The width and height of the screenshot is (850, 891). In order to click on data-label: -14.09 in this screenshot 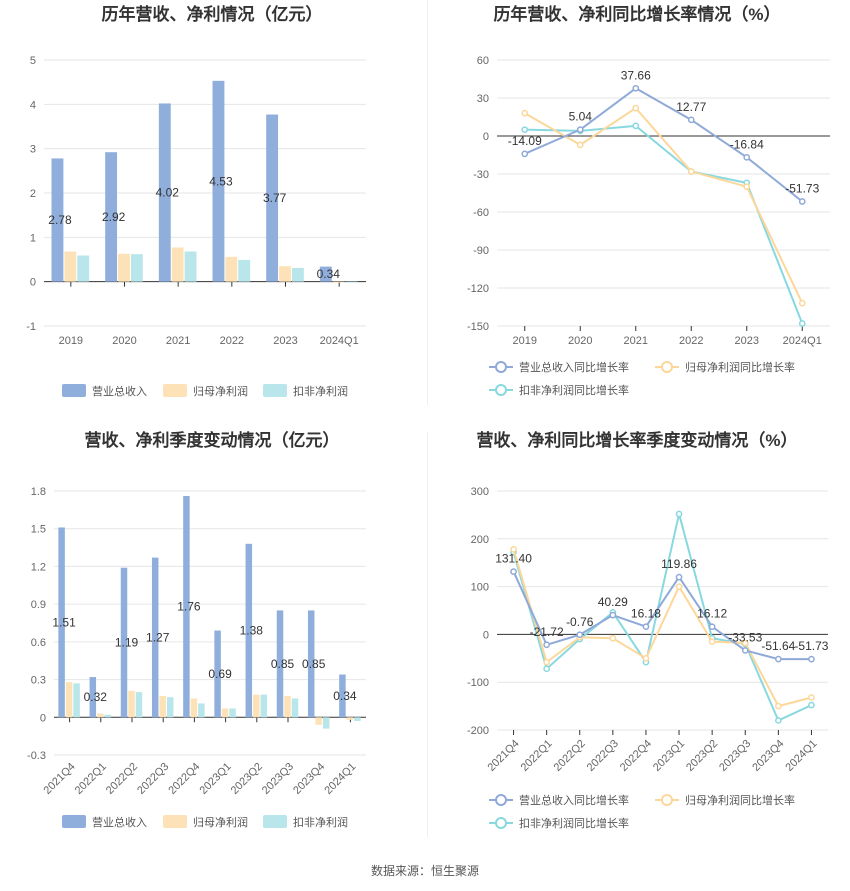, I will do `click(525, 141)`.